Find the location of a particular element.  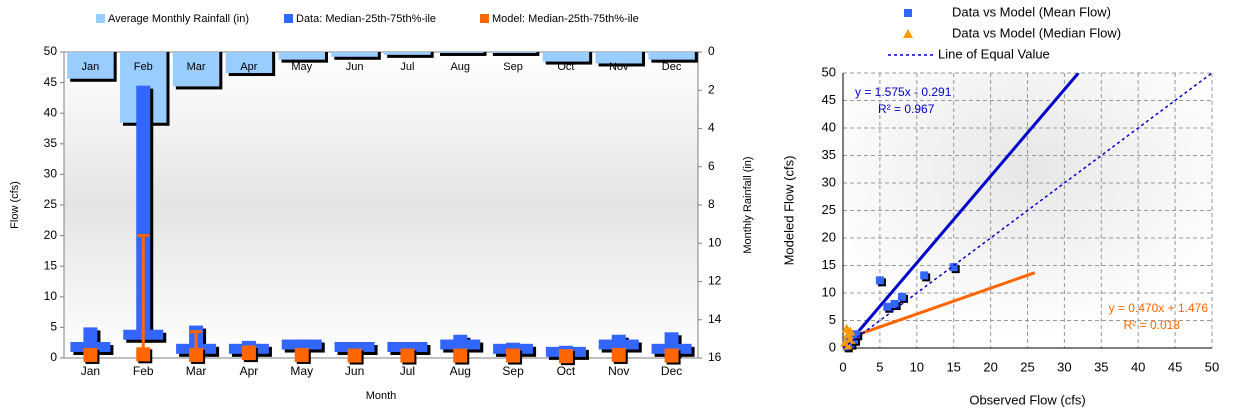

x-tick-label: May is located at coordinates (301, 371).